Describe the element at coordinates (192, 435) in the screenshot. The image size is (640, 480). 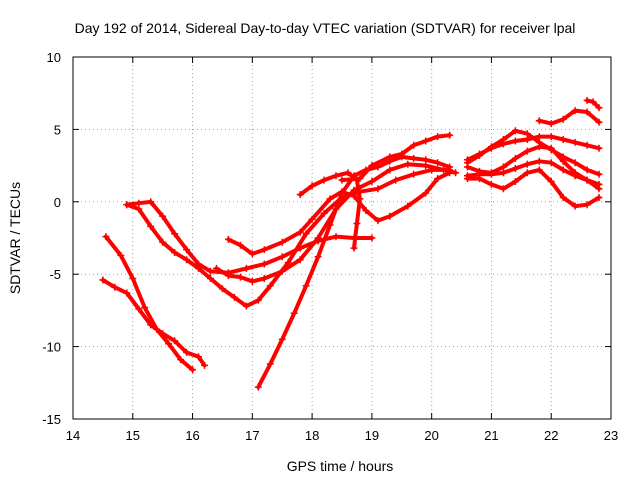
I see `x-tick-label: 16` at that location.